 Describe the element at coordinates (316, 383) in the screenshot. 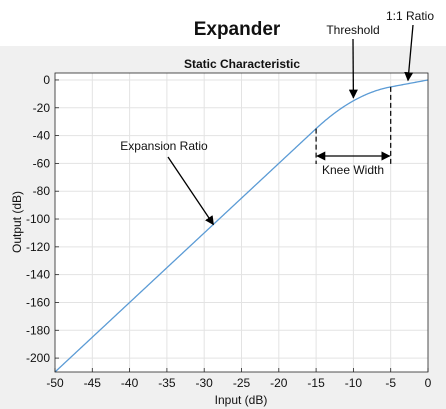

I see `x-tick-label: -15` at that location.